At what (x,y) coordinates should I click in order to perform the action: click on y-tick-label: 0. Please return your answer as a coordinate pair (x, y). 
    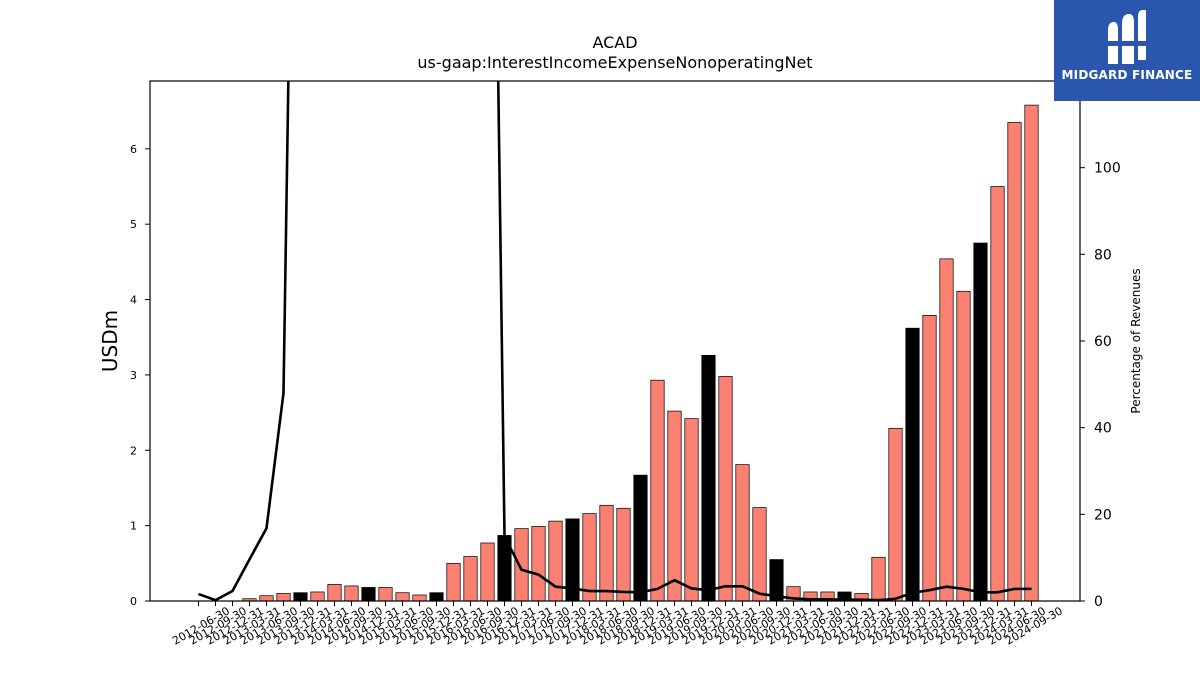
    Looking at the image, I should click on (133, 601).